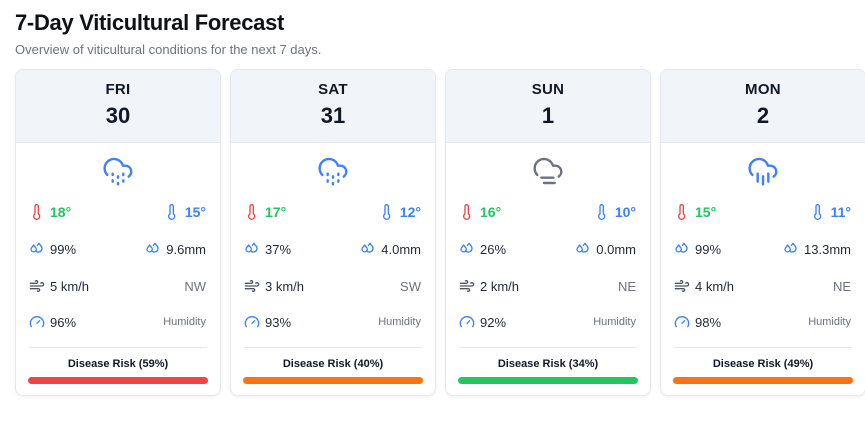 The width and height of the screenshot is (865, 430). What do you see at coordinates (276, 212) in the screenshot?
I see `high-temp: 17°` at bounding box center [276, 212].